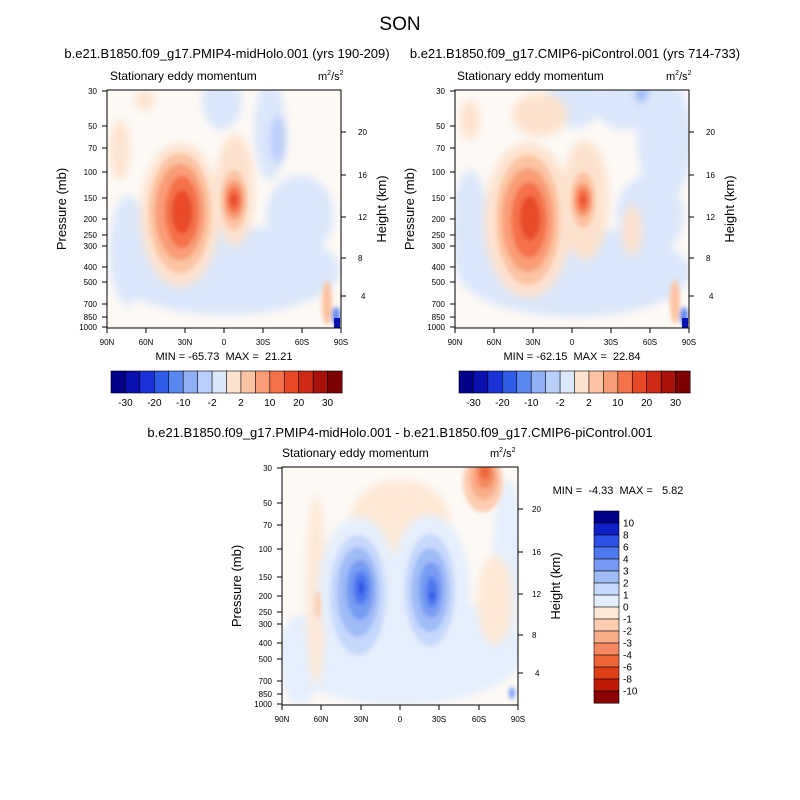  Describe the element at coordinates (88, 327) in the screenshot. I see `y-tick-label: 1000` at that location.